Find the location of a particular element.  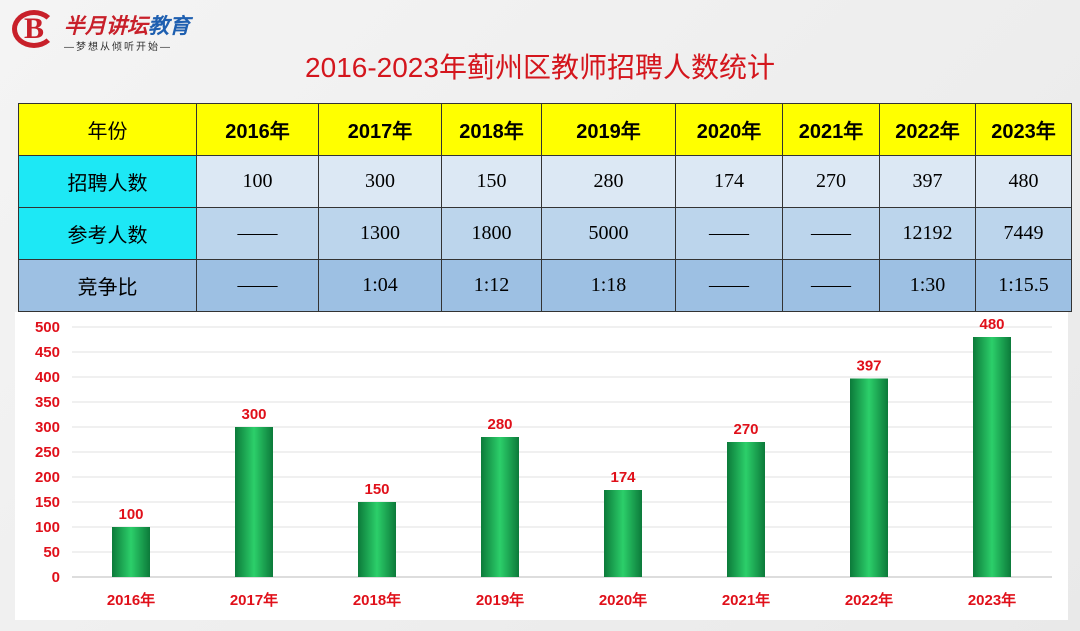

table-cell: 2016年 is located at coordinates (257, 129).